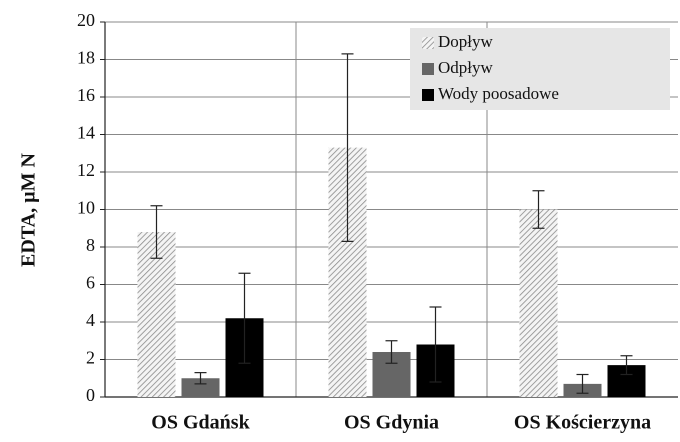 Image resolution: width=680 pixels, height=442 pixels. Describe the element at coordinates (86, 170) in the screenshot. I see `y-tick-label: 12` at that location.